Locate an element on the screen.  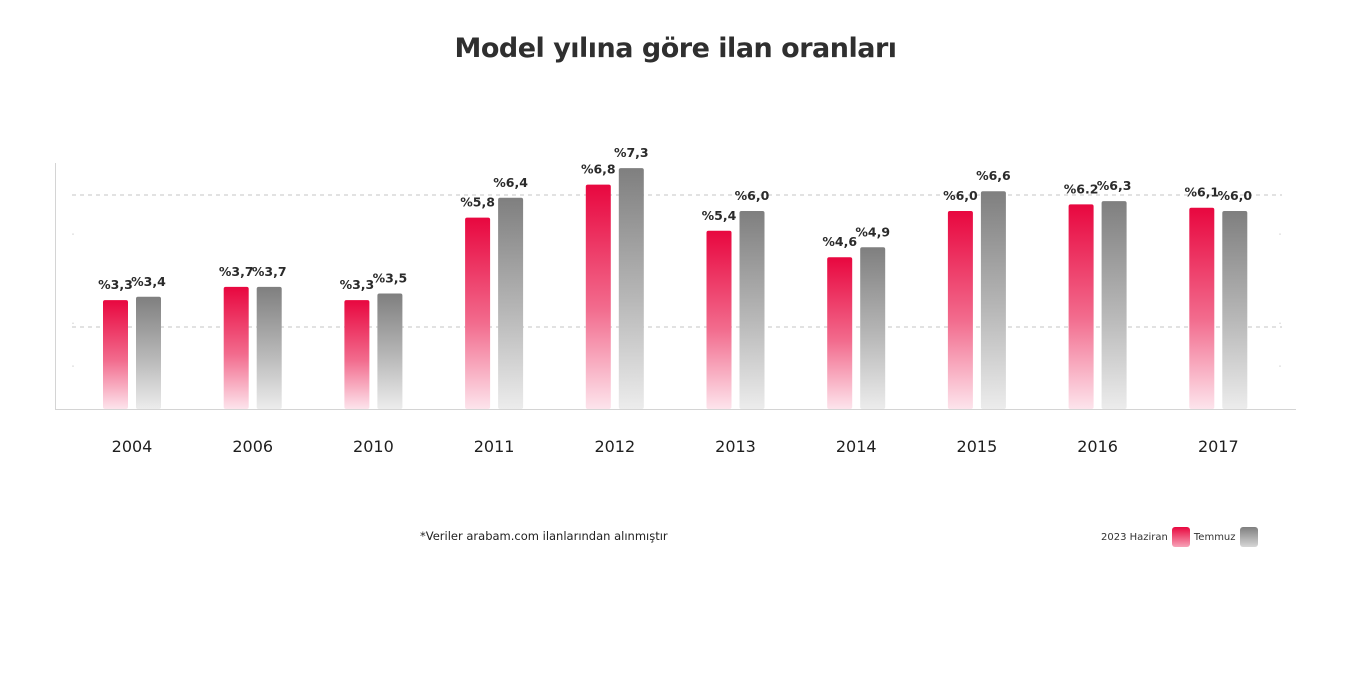
bar-temmuz-2011 is located at coordinates (511, 303).